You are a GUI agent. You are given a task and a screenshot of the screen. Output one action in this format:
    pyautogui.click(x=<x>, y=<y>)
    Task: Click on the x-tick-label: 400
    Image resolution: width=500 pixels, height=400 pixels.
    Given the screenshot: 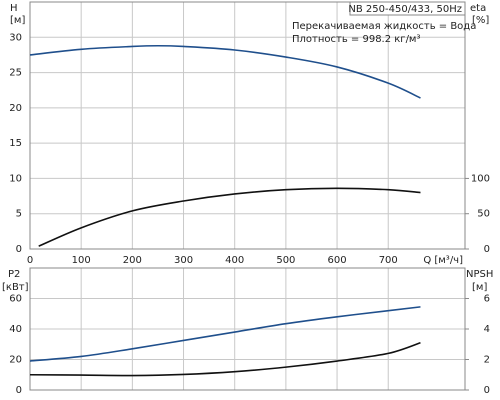 What is the action you would take?
    pyautogui.click(x=234, y=260)
    